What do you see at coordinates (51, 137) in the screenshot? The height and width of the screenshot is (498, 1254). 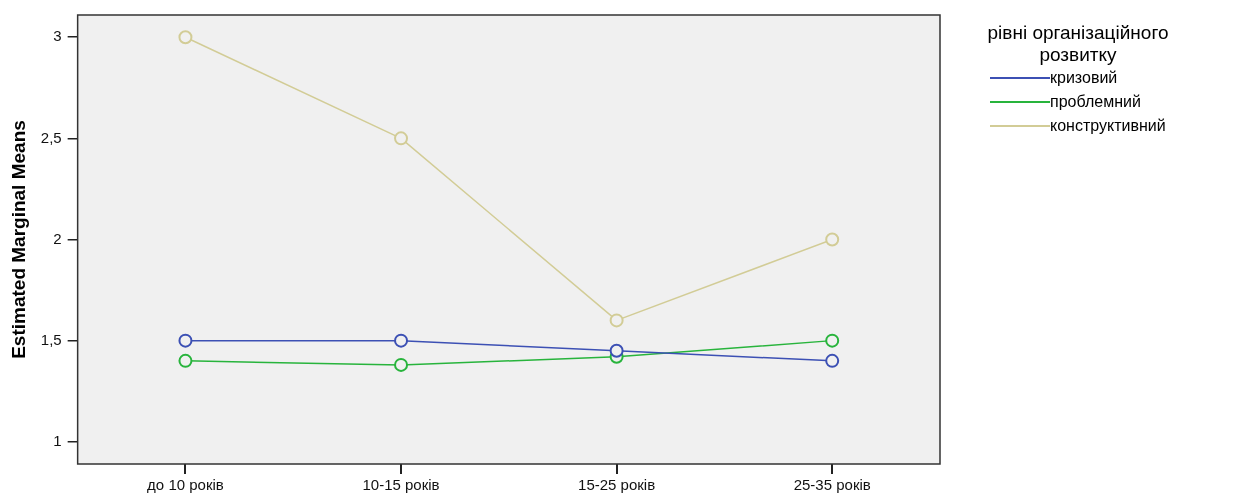 I see `y-tick-label: 2,5` at bounding box center [51, 137].